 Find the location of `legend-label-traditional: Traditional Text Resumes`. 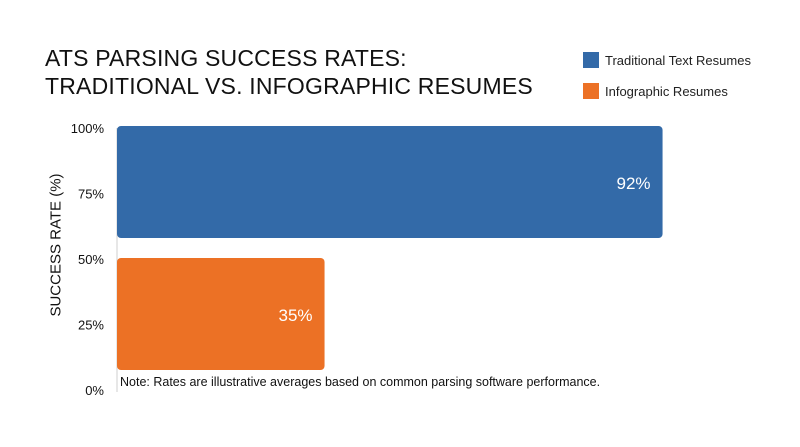

legend-label-traditional: Traditional Text Resumes is located at coordinates (678, 60).